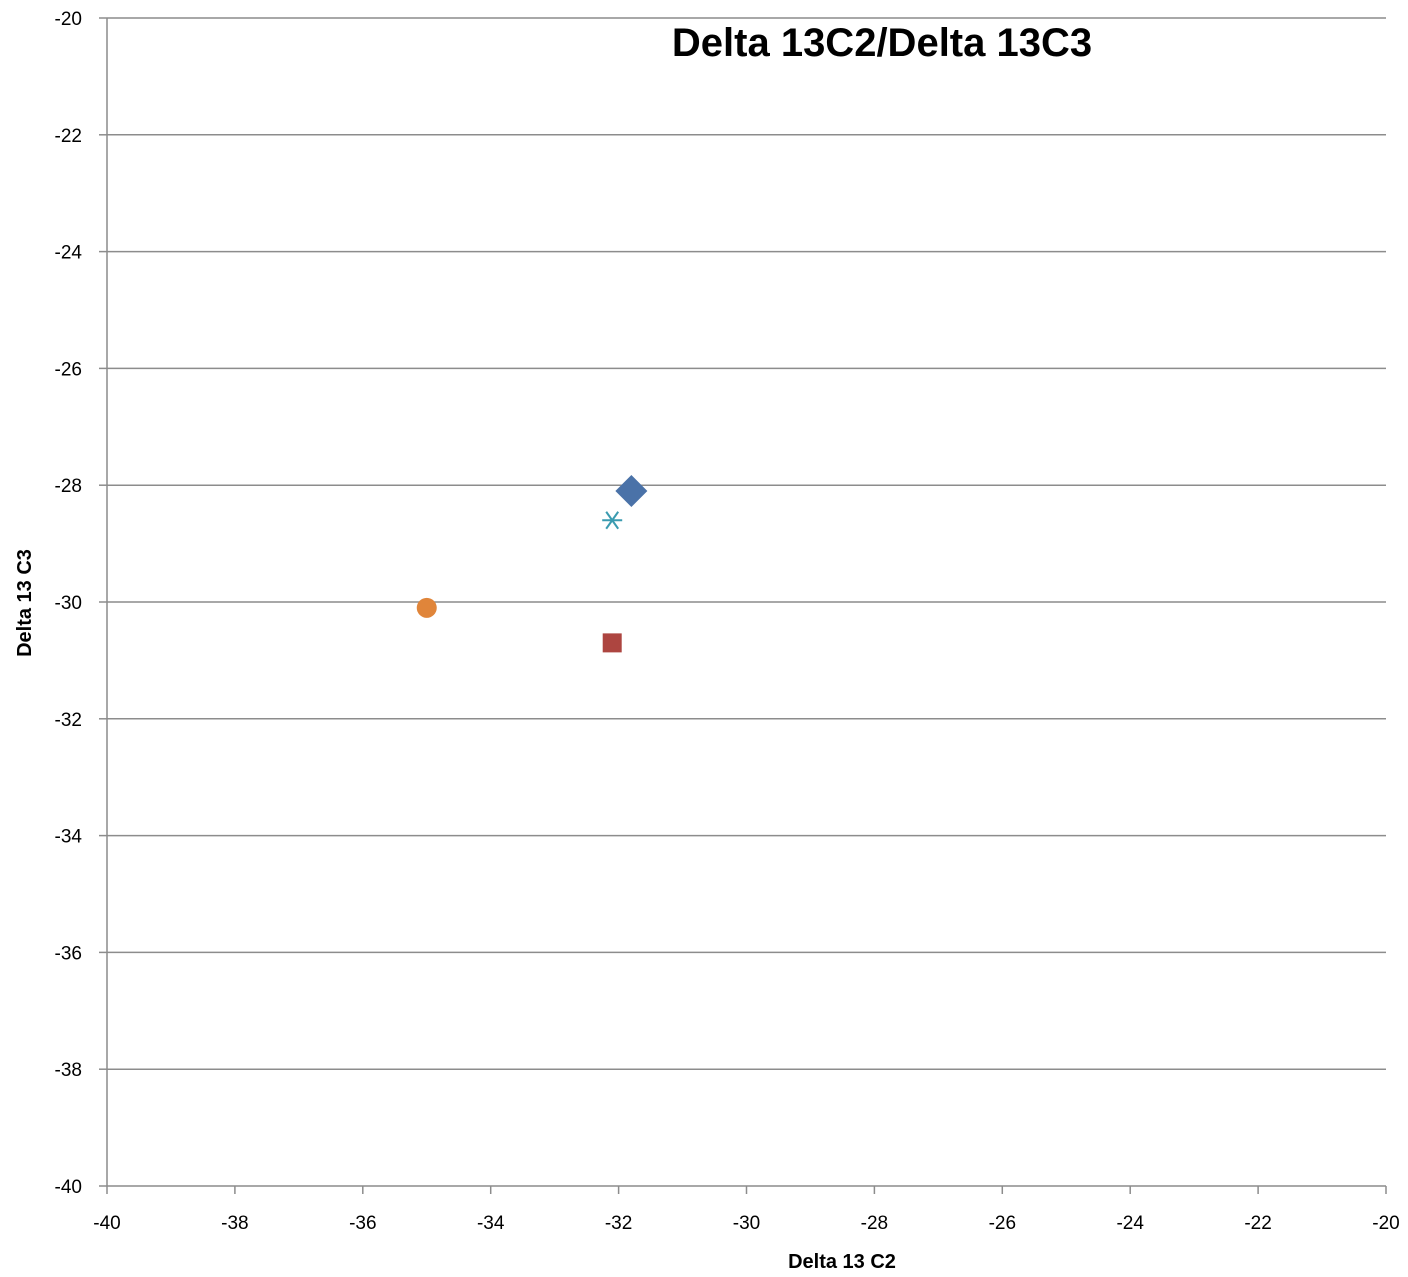 The width and height of the screenshot is (1408, 1277). I want to click on x-tick-label: -30, so click(746, 1223).